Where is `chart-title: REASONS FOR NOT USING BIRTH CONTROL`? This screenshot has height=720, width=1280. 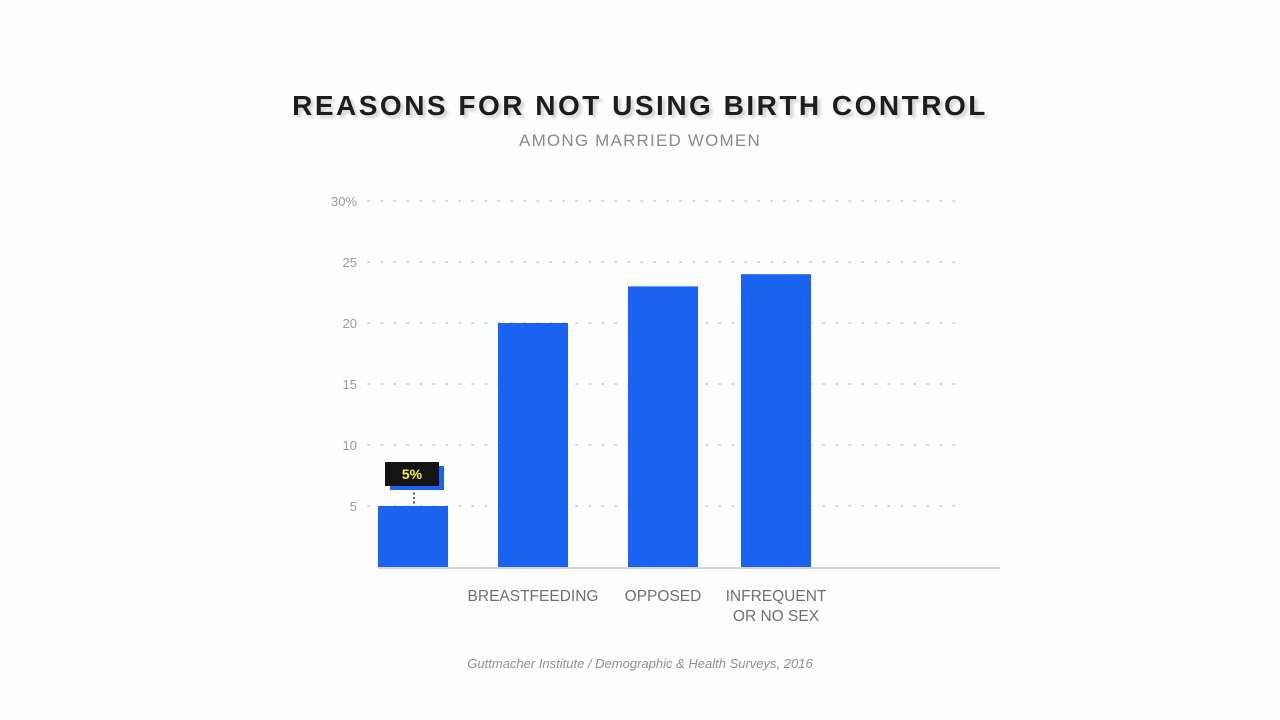
chart-title: REASONS FOR NOT USING BIRTH CONTROL is located at coordinates (640, 105).